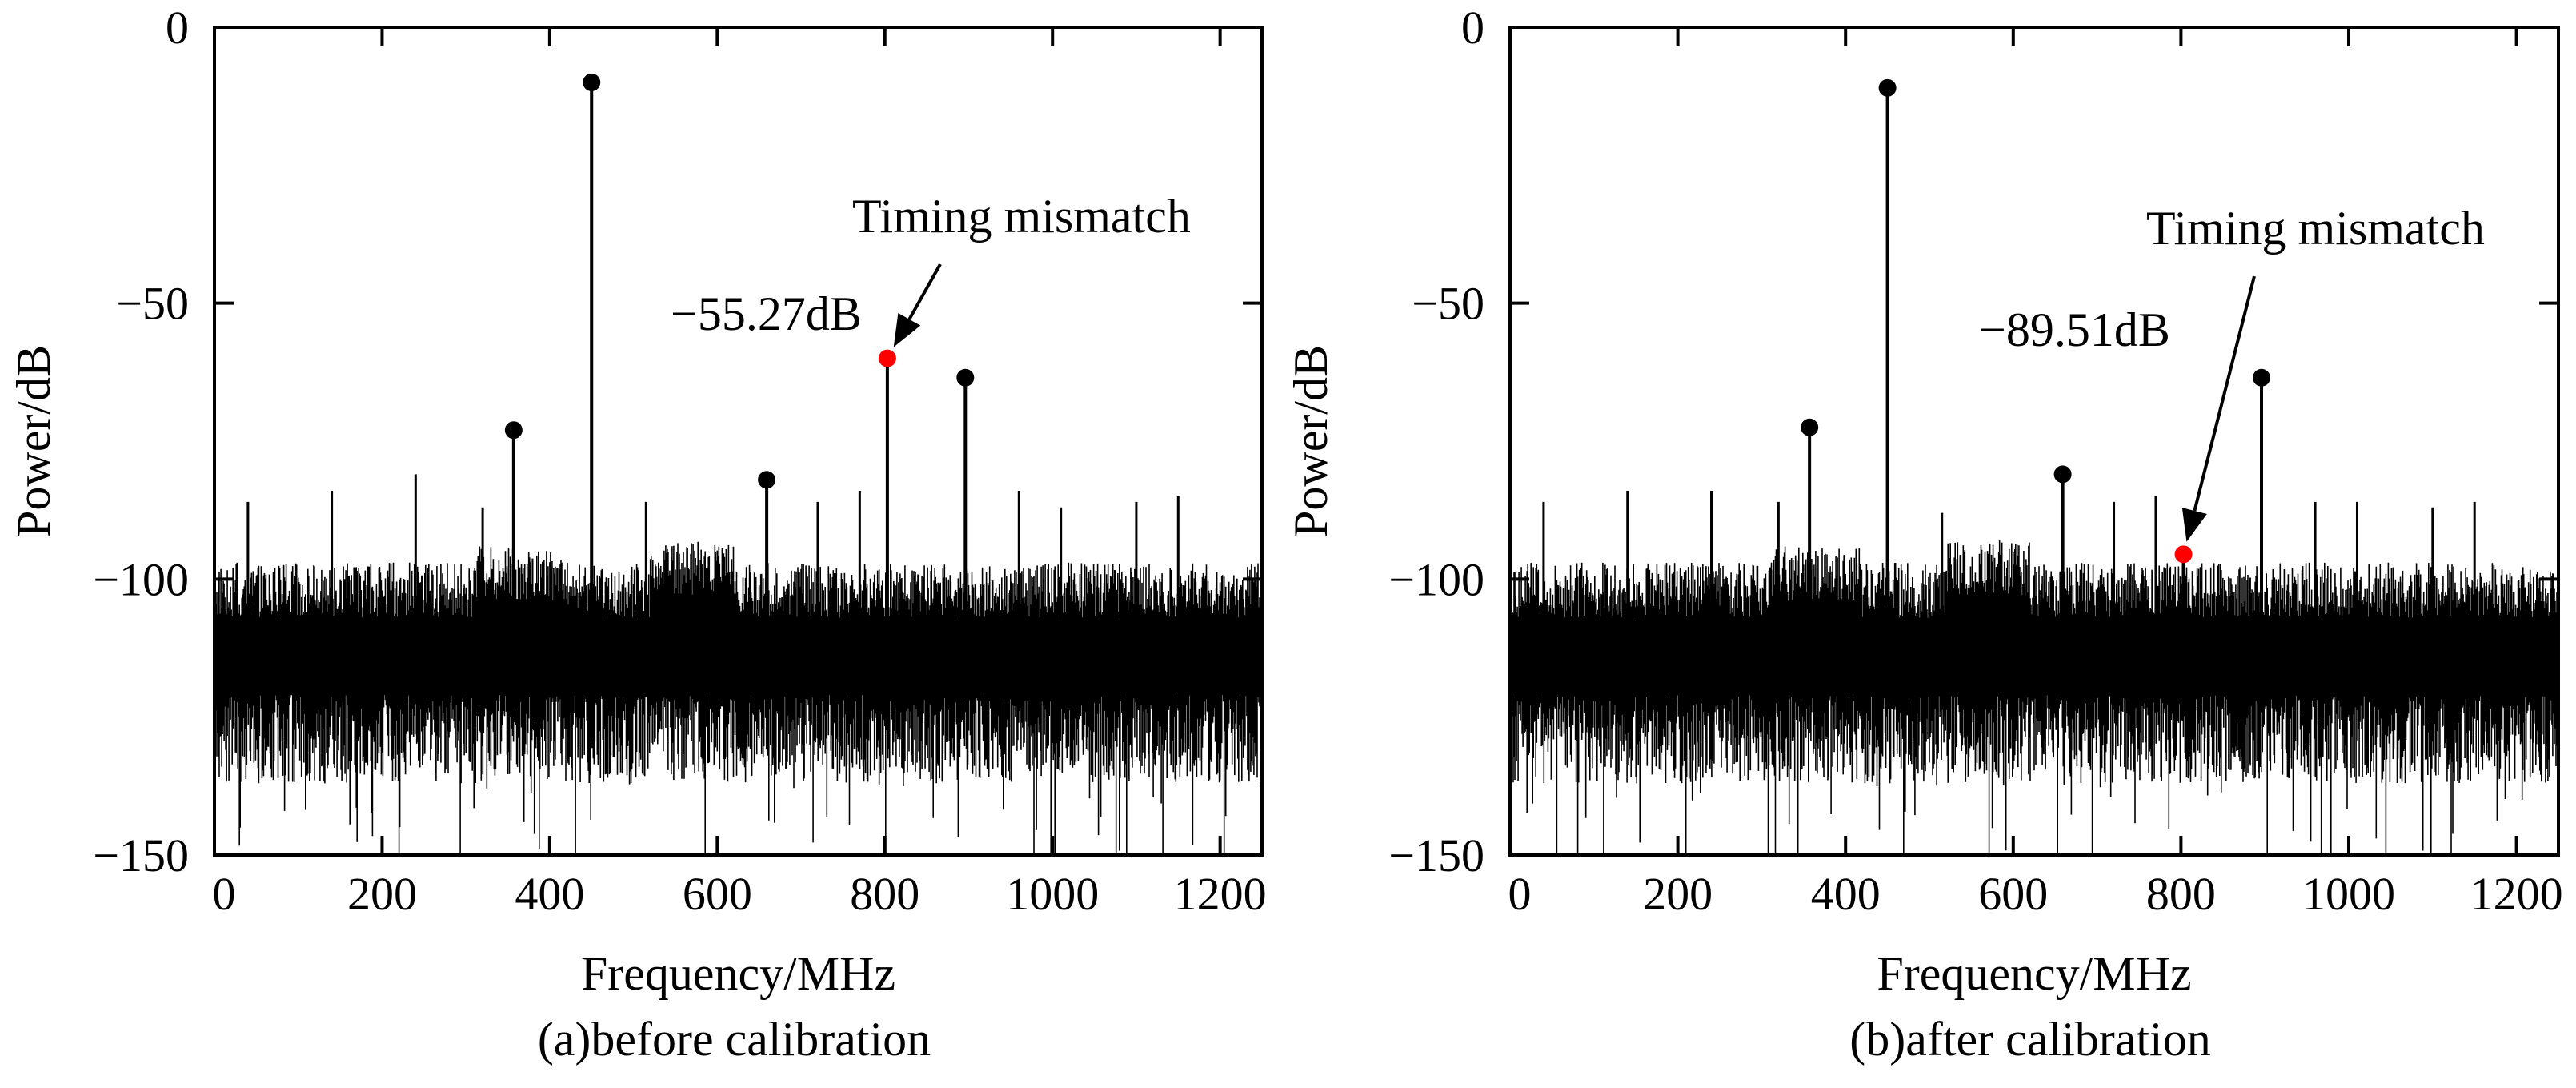 The height and width of the screenshot is (1088, 2576). I want to click on panel-caption: (a)before calibration, so click(734, 1039).